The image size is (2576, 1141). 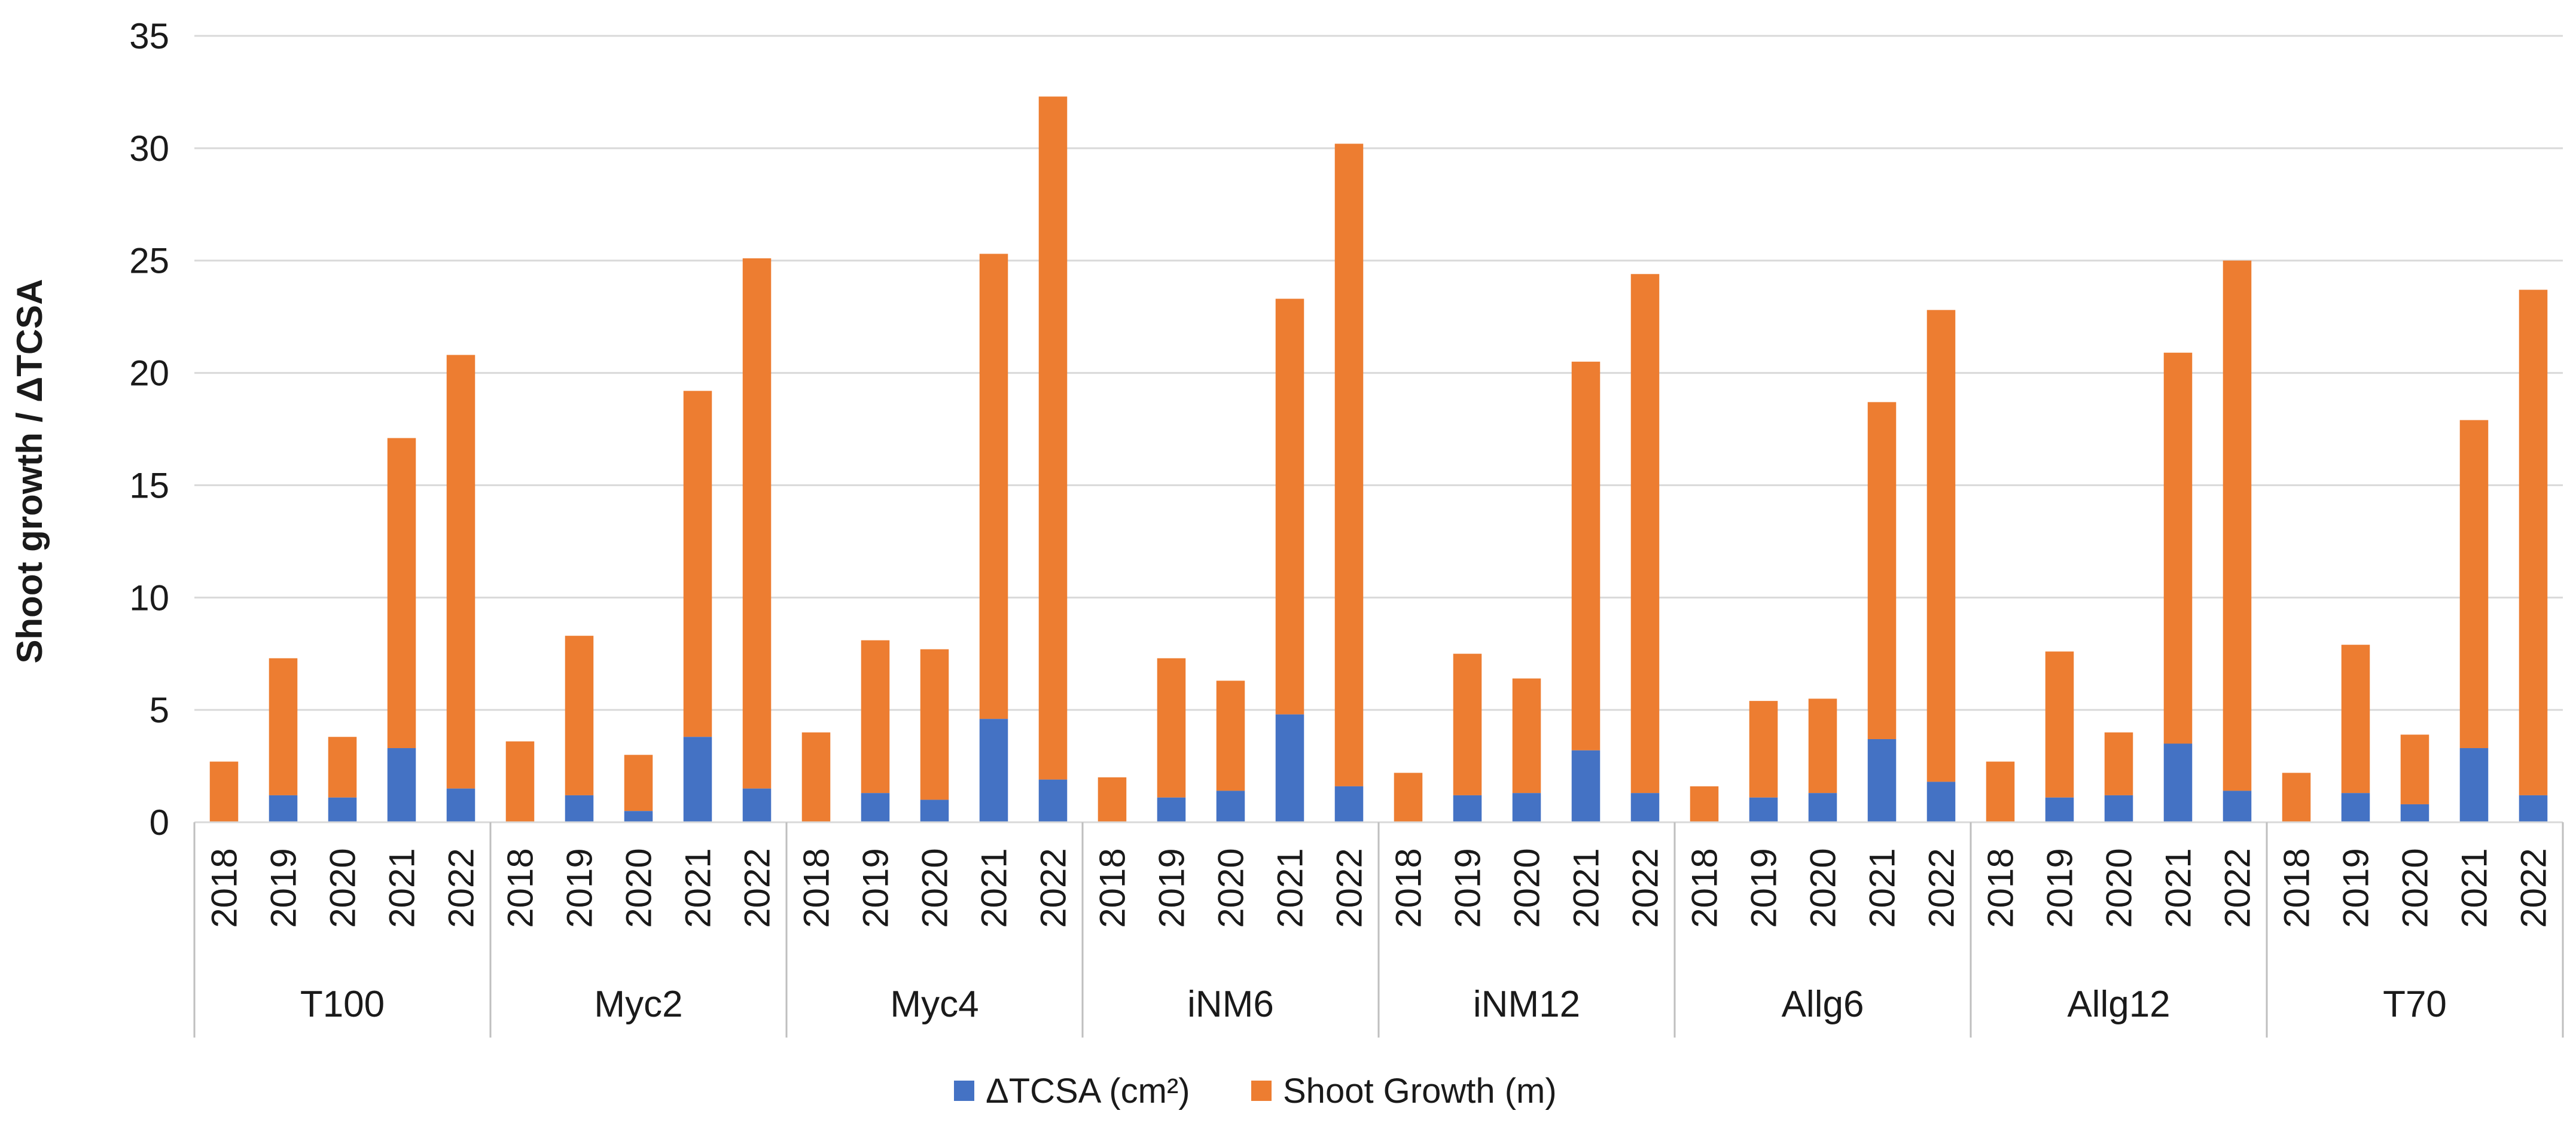 I want to click on bar-tcsa-T70-2021, so click(x=2474, y=785).